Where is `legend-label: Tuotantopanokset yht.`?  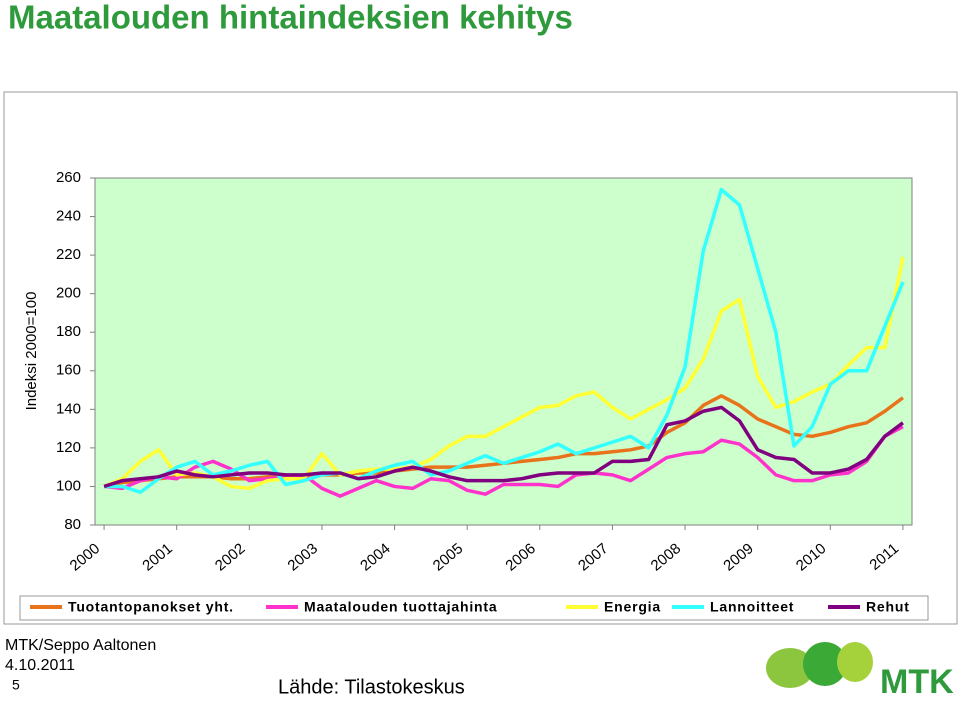 legend-label: Tuotantopanokset yht. is located at coordinates (151, 607).